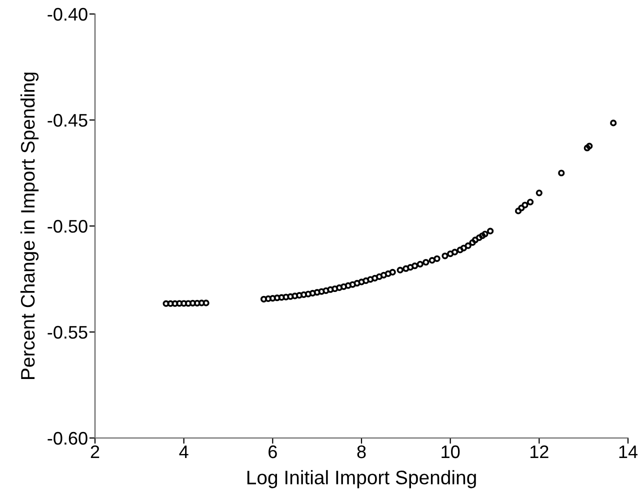 Image resolution: width=639 pixels, height=493 pixels. What do you see at coordinates (361, 451) in the screenshot?
I see `x-tick-label: 8` at bounding box center [361, 451].